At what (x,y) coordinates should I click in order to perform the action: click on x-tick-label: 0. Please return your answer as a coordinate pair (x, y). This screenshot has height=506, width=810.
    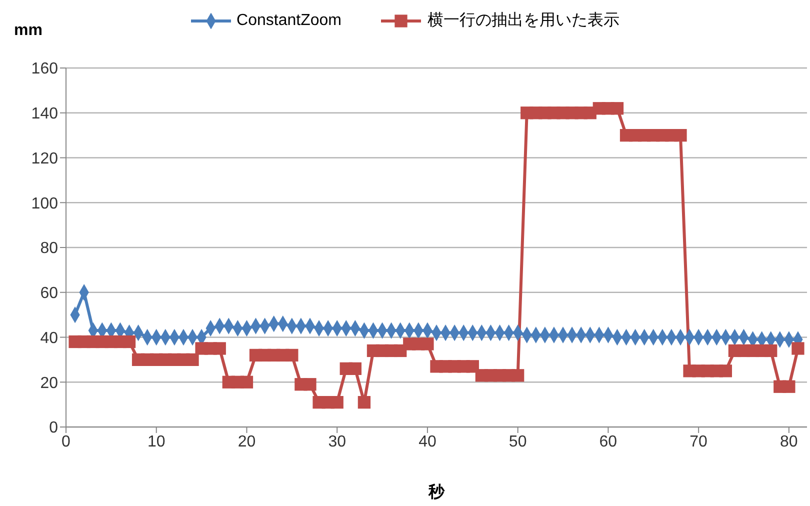
    Looking at the image, I should click on (66, 441).